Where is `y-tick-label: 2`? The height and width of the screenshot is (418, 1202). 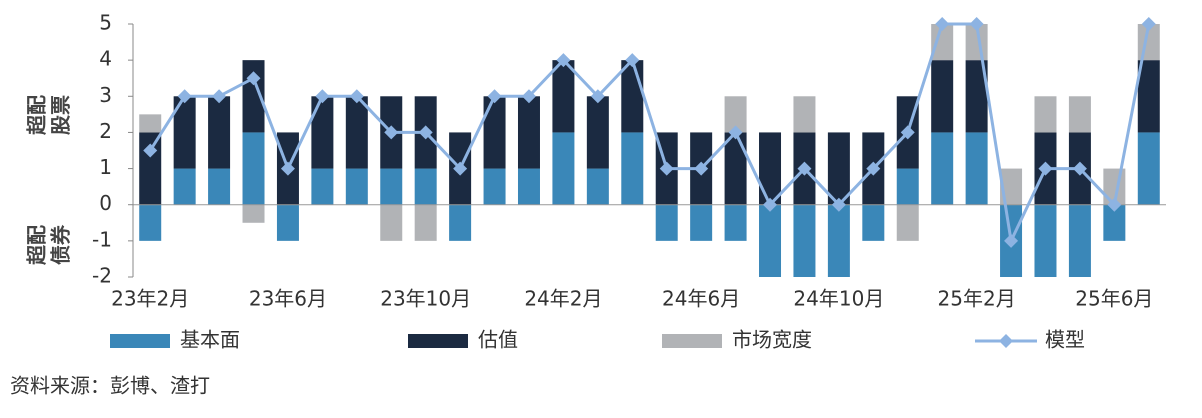
y-tick-label: 2 is located at coordinates (105, 131).